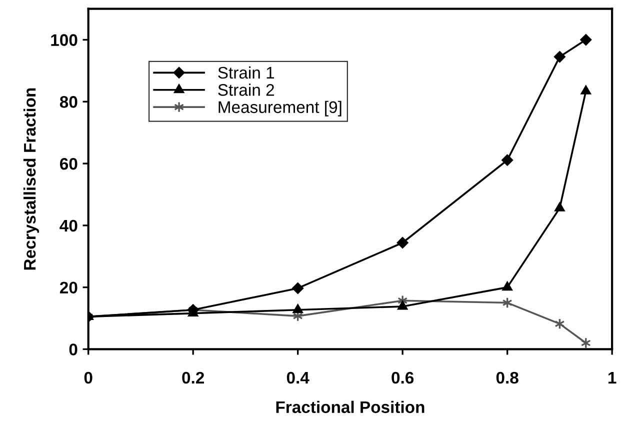  What do you see at coordinates (507, 378) in the screenshot?
I see `x-tick-label: 0.8` at bounding box center [507, 378].